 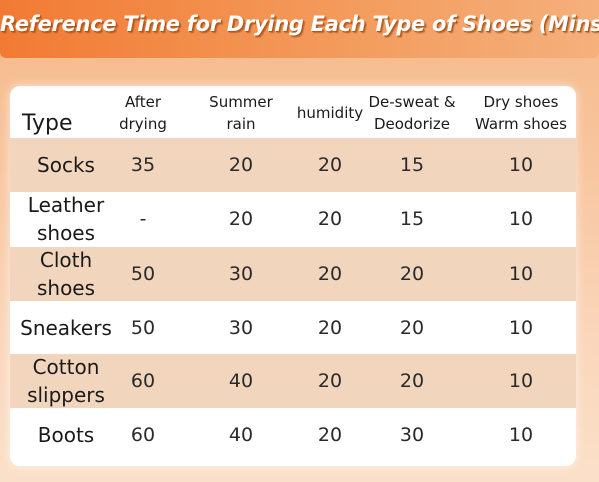 What do you see at coordinates (293, 165) in the screenshot?
I see `table-row: Socks 35 20 20 15 10` at bounding box center [293, 165].